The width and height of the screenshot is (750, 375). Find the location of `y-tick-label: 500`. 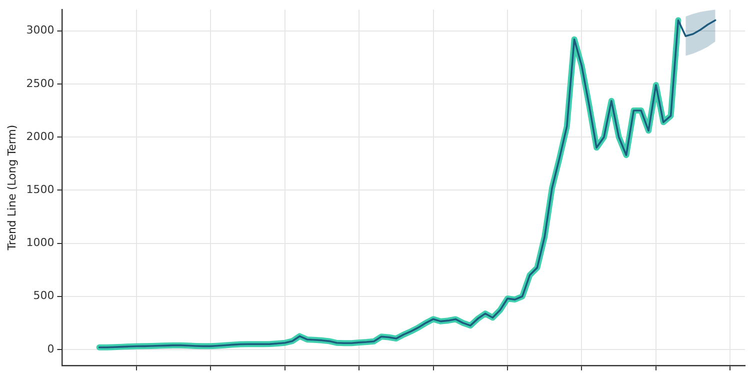

y-tick-label: 500 is located at coordinates (43, 295).